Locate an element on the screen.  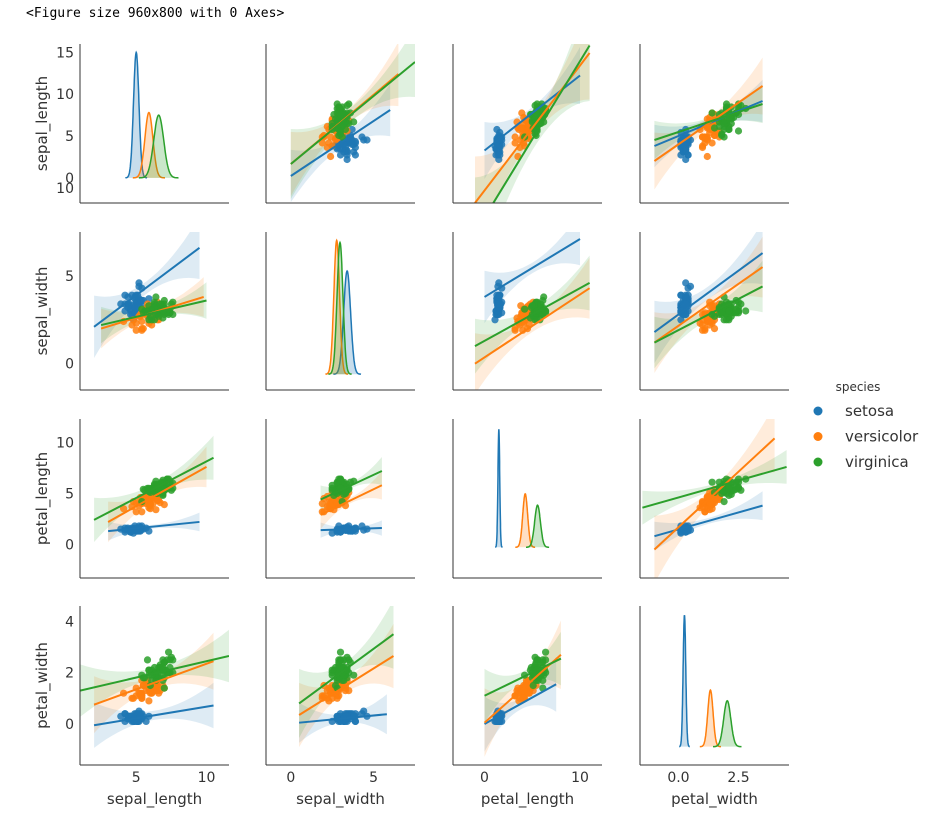
x-tick-label: 2.5 is located at coordinates (738, 778).